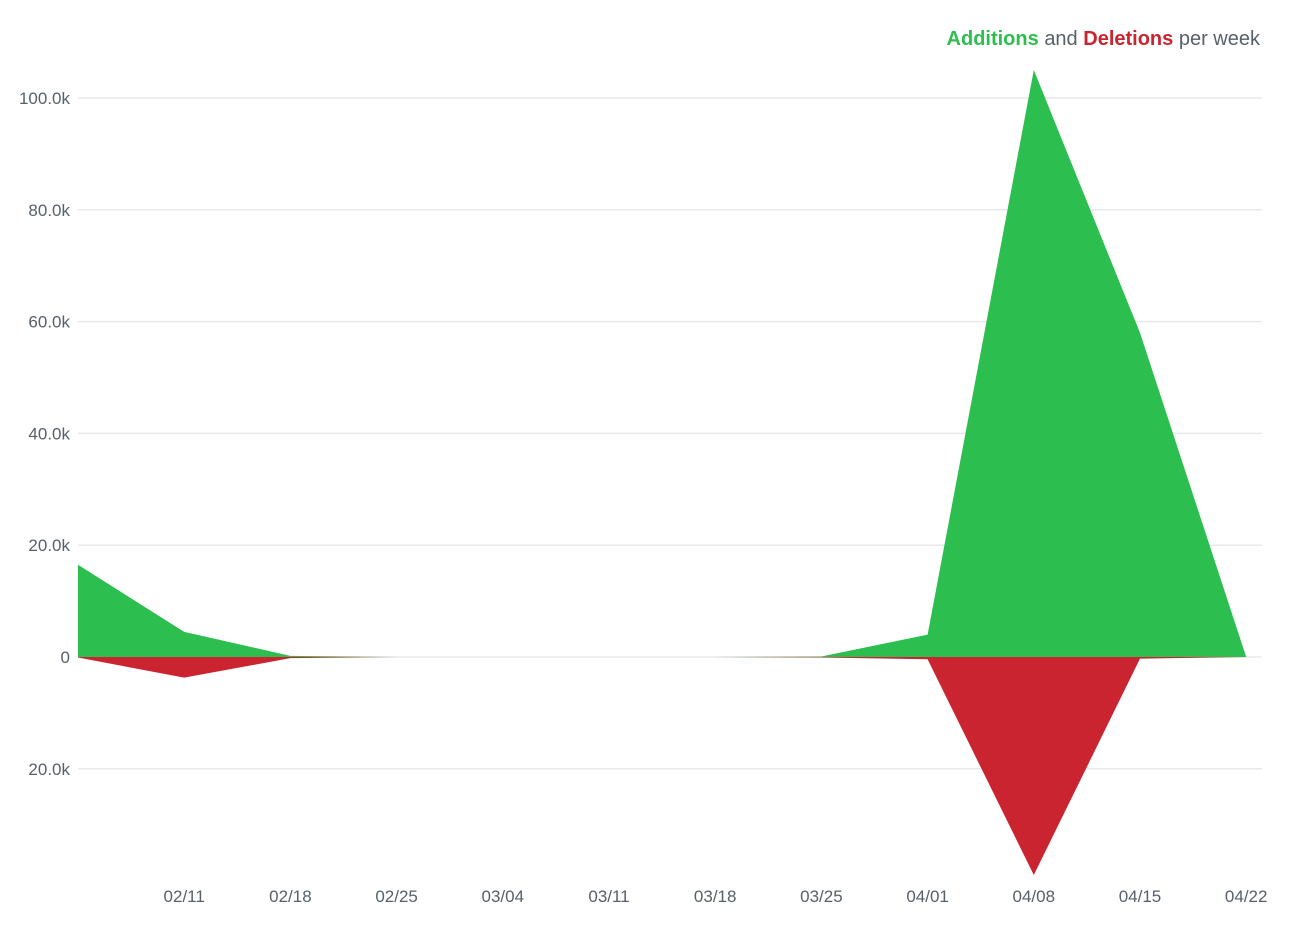  I want to click on y-tick-label: 60.0k, so click(49, 322).